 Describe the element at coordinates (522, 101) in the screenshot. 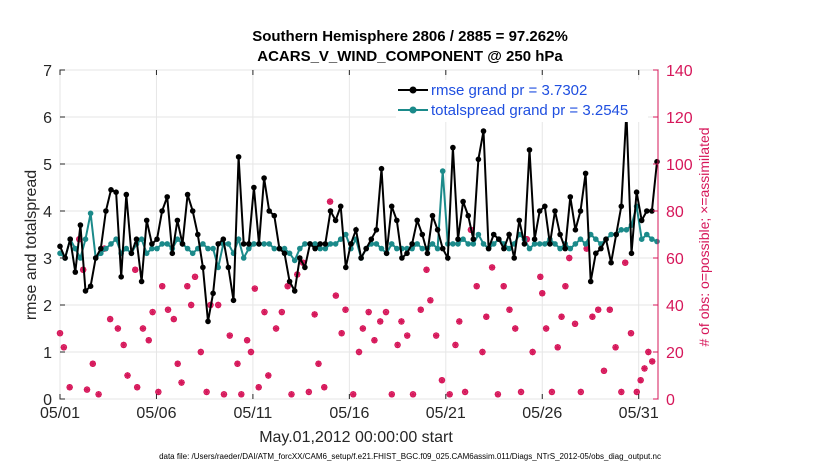

I see `legend-box` at that location.